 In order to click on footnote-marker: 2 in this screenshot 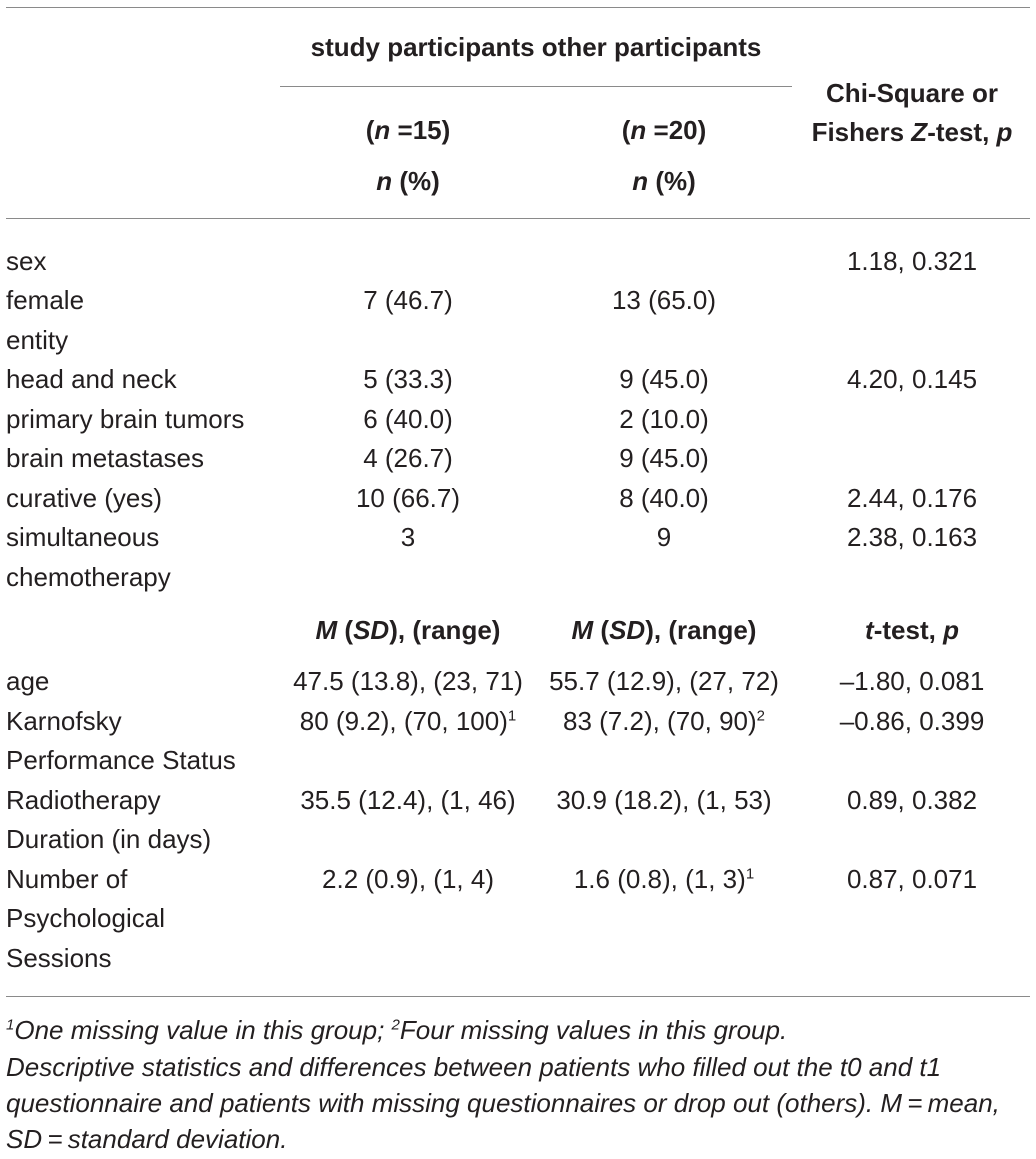, I will do `click(760, 716)`.